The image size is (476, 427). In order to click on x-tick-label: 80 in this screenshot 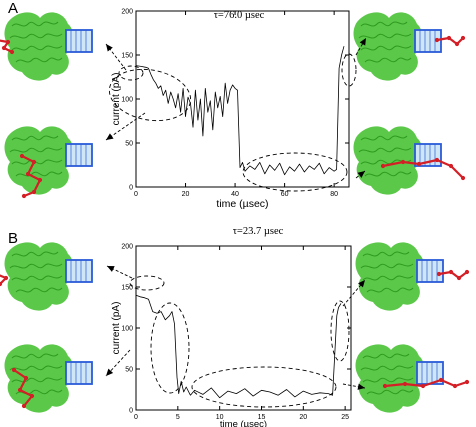, I will do `click(334, 194)`.